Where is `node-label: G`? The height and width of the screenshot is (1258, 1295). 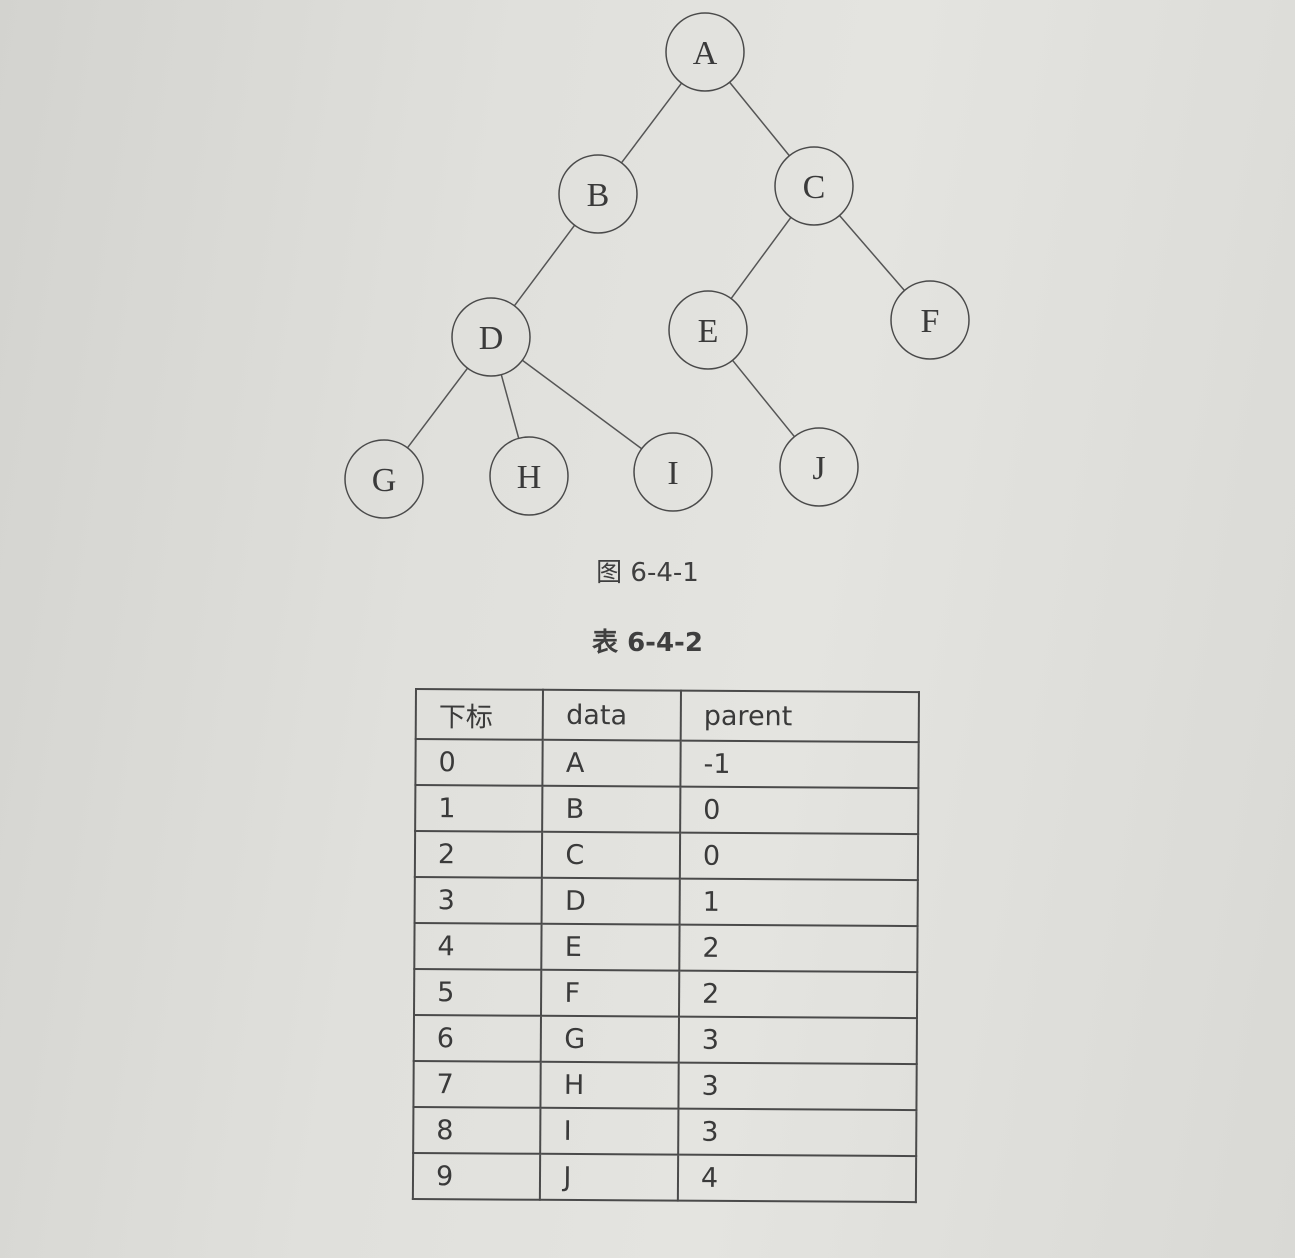 node-label: G is located at coordinates (384, 480).